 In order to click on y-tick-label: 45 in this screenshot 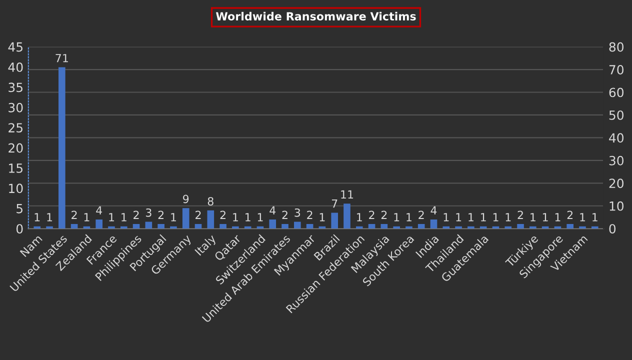, I will do `click(15, 47)`.